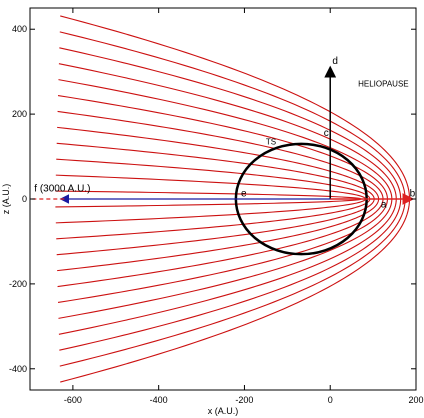 This screenshot has height=418, width=424. What do you see at coordinates (415, 400) in the screenshot?
I see `x-tick-label: 200` at bounding box center [415, 400].